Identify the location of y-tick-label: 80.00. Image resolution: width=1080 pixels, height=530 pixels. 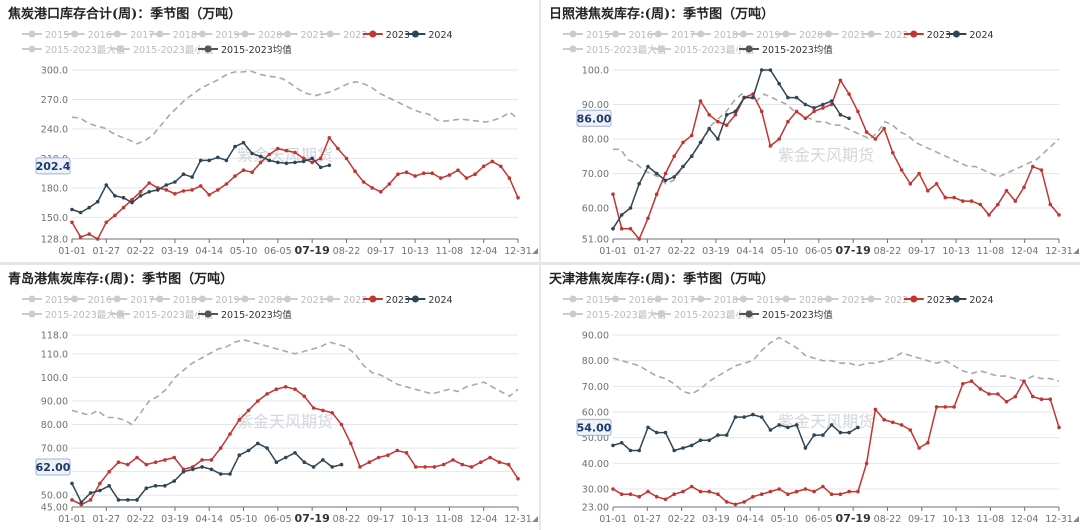
(595, 361).